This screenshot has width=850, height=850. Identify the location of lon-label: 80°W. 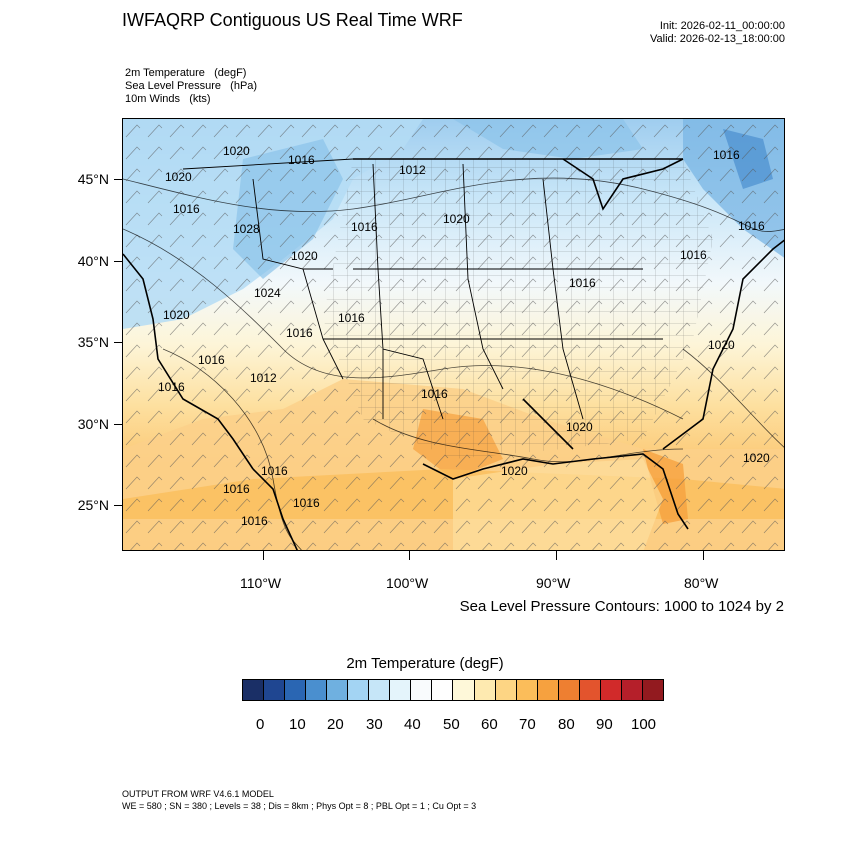
(701, 583).